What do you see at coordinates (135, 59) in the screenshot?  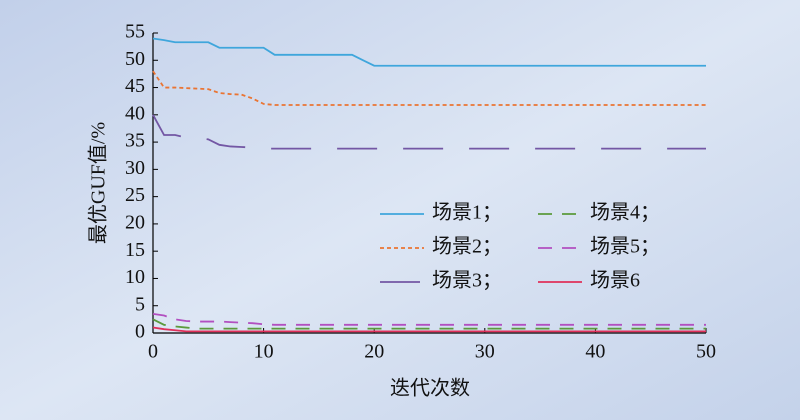 I see `y-tick-label: 50` at bounding box center [135, 59].